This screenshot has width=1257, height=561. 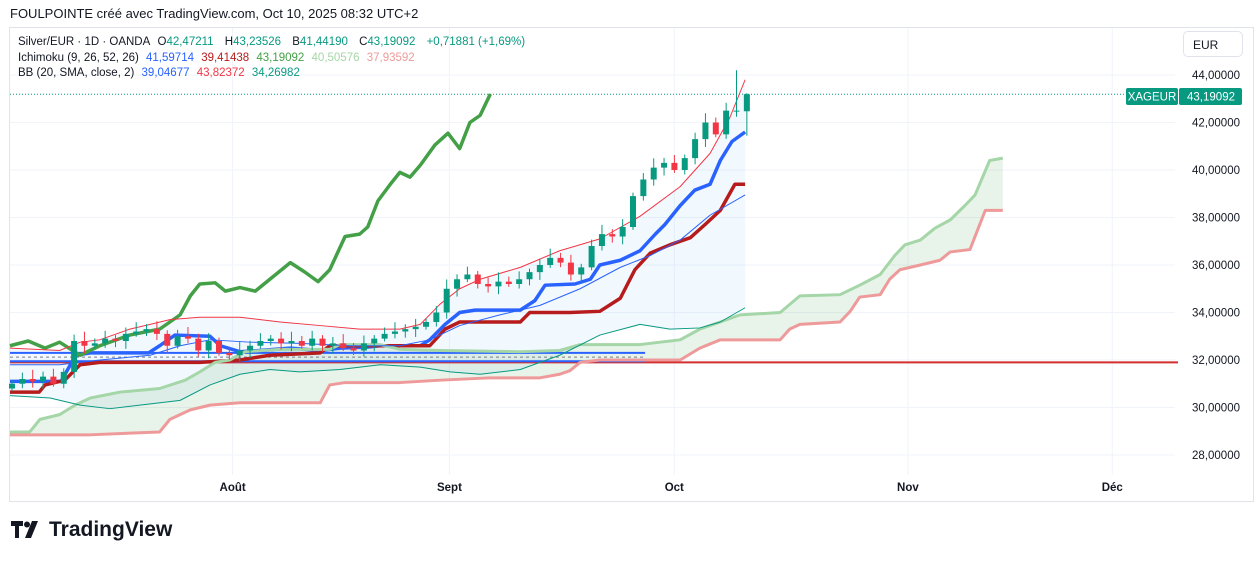 I want to click on bb-lower-value: 34,26982, so click(x=275, y=73).